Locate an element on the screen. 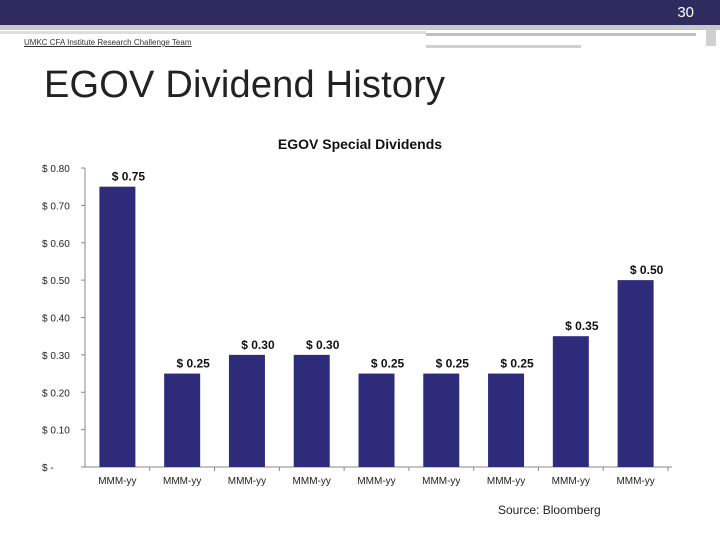 Image resolution: width=720 pixels, height=540 pixels. data-label: $ 0.50 is located at coordinates (647, 270).